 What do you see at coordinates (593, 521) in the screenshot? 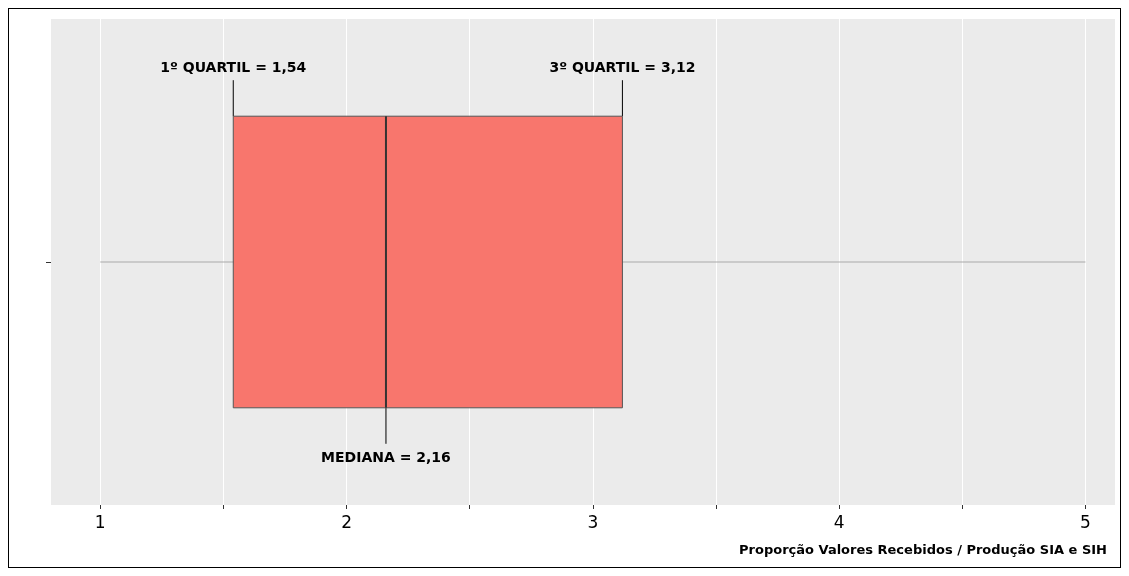
I see `x-tick-label: 3` at bounding box center [593, 521].